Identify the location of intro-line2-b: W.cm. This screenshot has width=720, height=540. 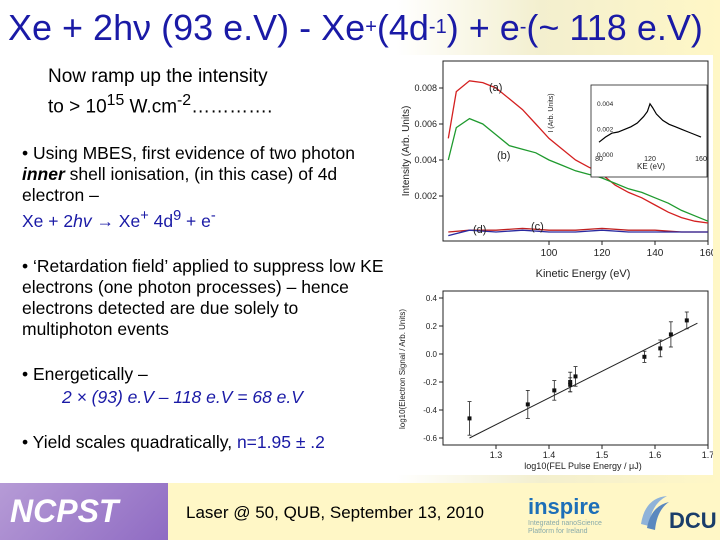
(151, 107).